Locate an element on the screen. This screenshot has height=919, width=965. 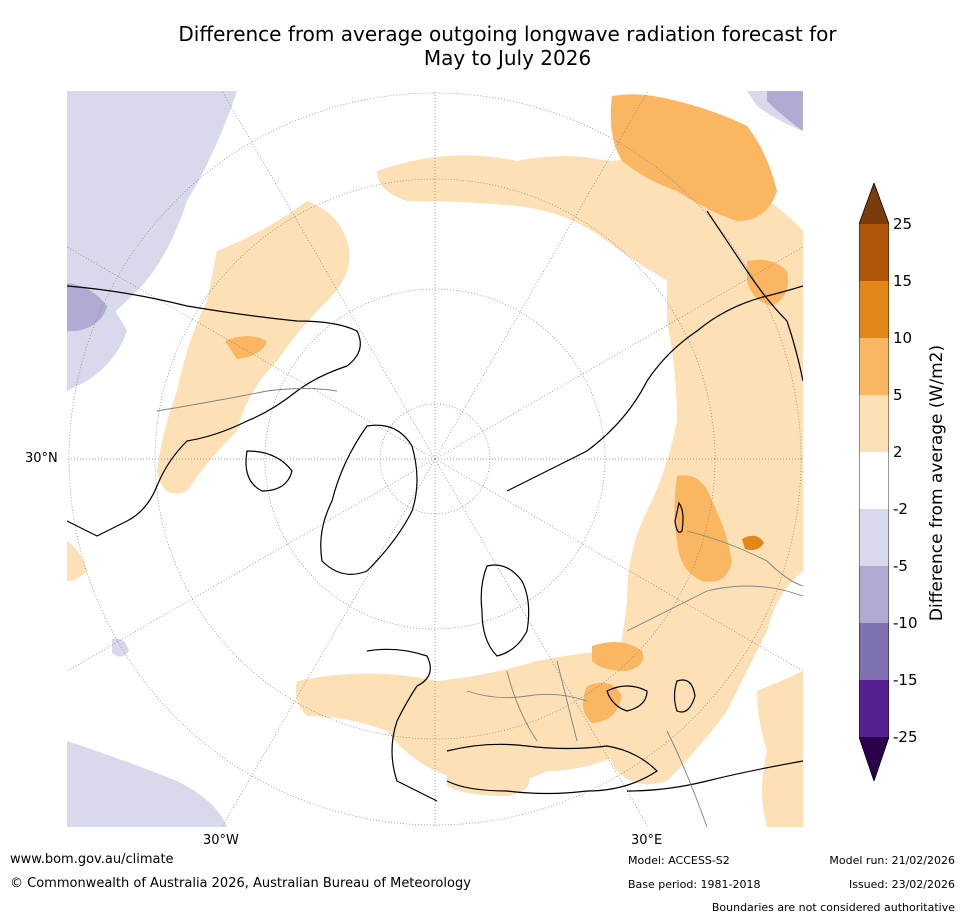
region-pacific-north-negative is located at coordinates (152, 221).